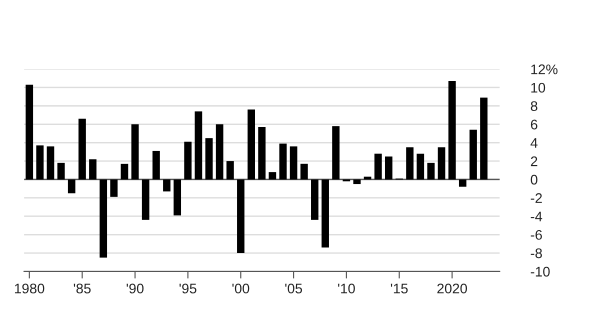 This screenshot has width=602, height=329. What do you see at coordinates (188, 289) in the screenshot?
I see `x-tick-label: '95` at bounding box center [188, 289].